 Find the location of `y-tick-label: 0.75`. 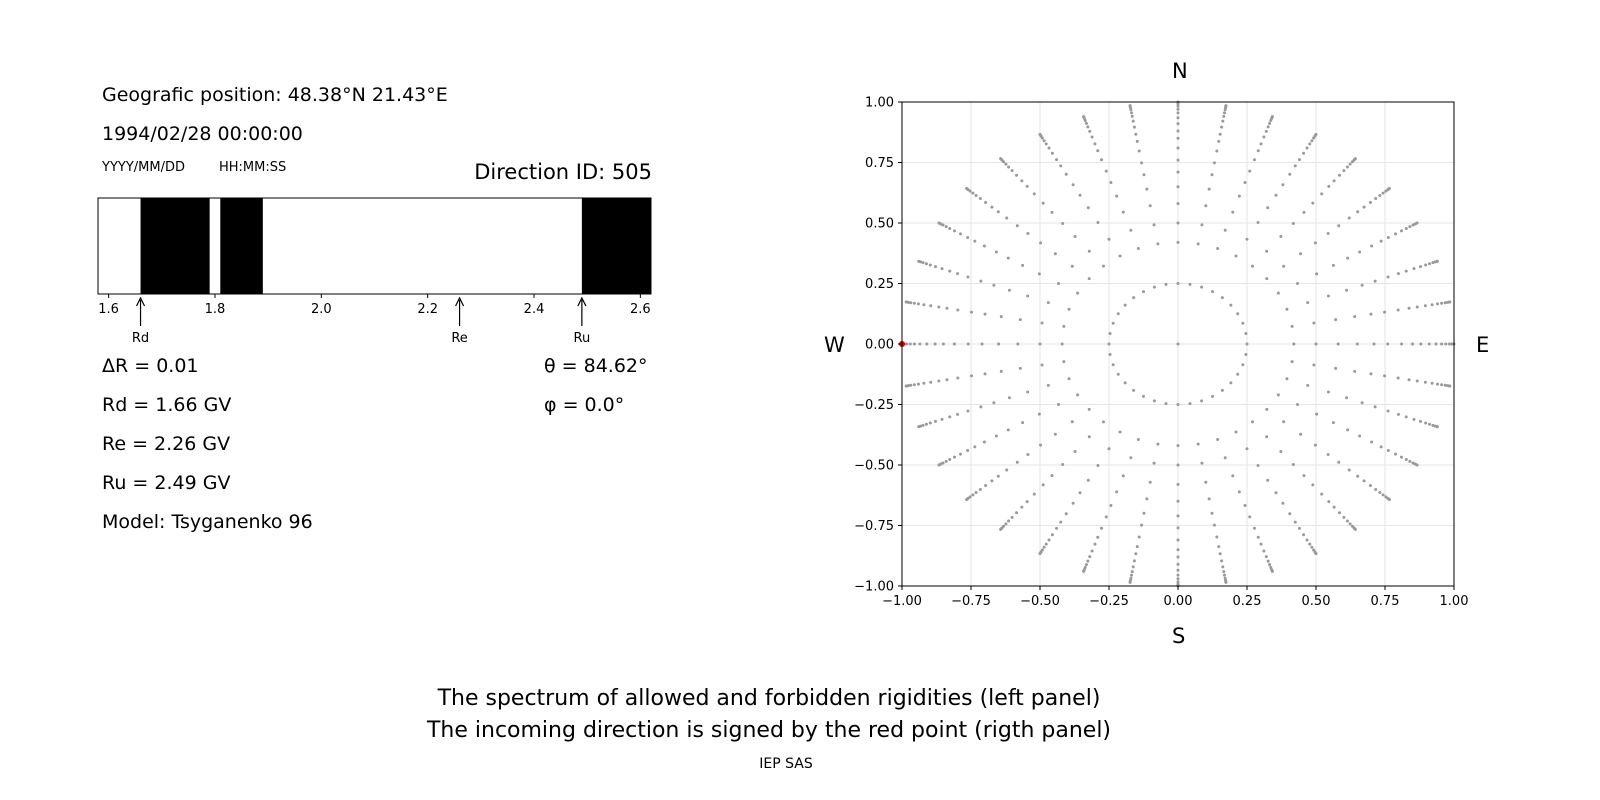

y-tick-label: 0.75 is located at coordinates (879, 163).